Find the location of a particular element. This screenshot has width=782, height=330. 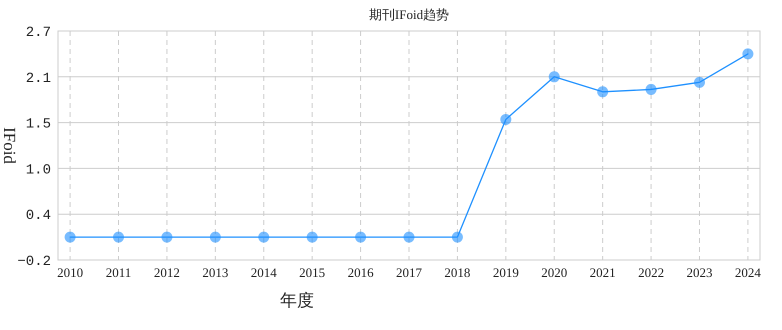

x-tick-label: 2021 is located at coordinates (603, 272).